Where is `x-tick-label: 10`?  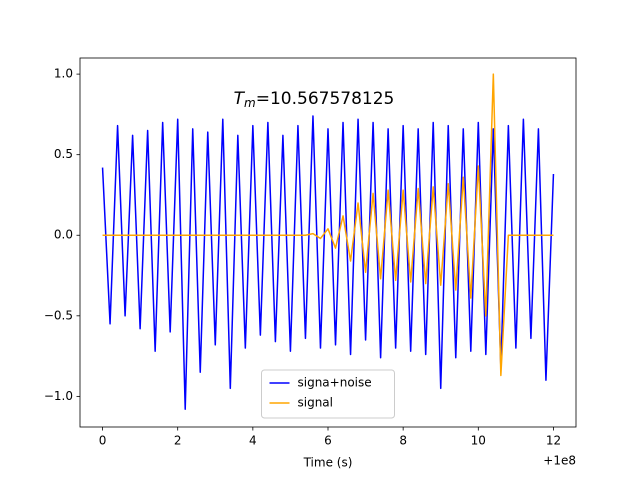 x-tick-label: 10 is located at coordinates (478, 441).